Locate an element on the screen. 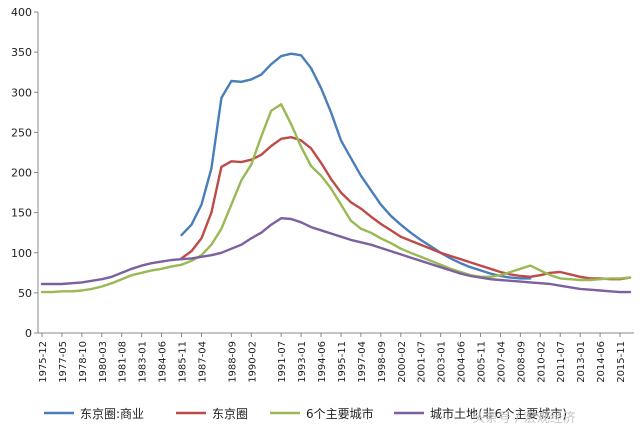 The width and height of the screenshot is (640, 436). x-tick-label: 1980-03 is located at coordinates (103, 362).